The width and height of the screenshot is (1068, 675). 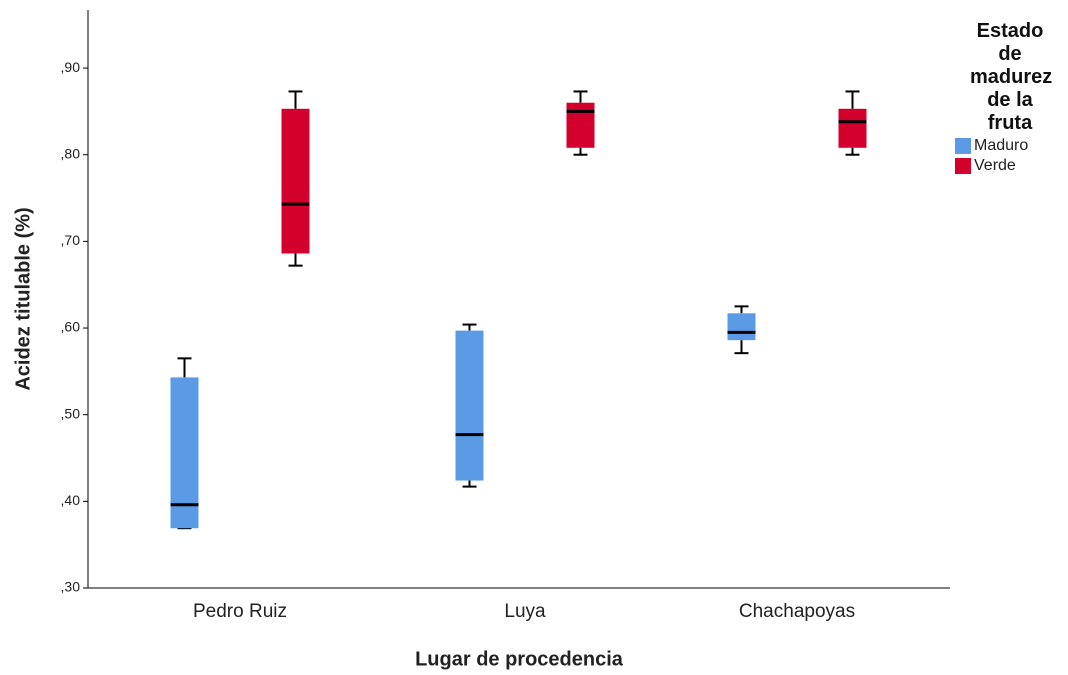 I want to click on legend-item: Maduro, so click(x=1010, y=146).